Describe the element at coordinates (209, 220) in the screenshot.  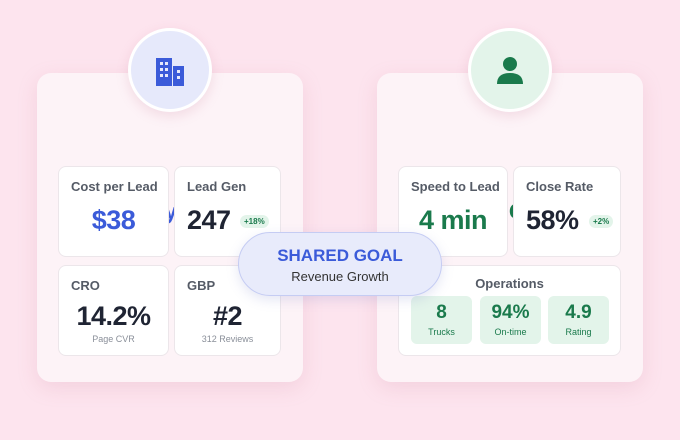
I see `tile-value: 247` at that location.